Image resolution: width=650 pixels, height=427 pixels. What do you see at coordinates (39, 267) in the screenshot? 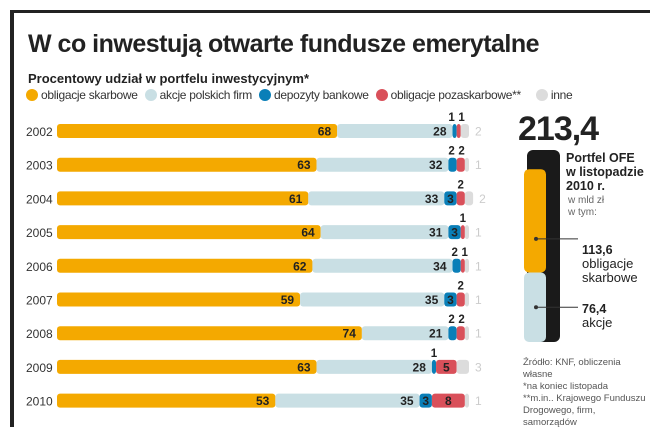
I see `year-label: 2006` at bounding box center [39, 267].